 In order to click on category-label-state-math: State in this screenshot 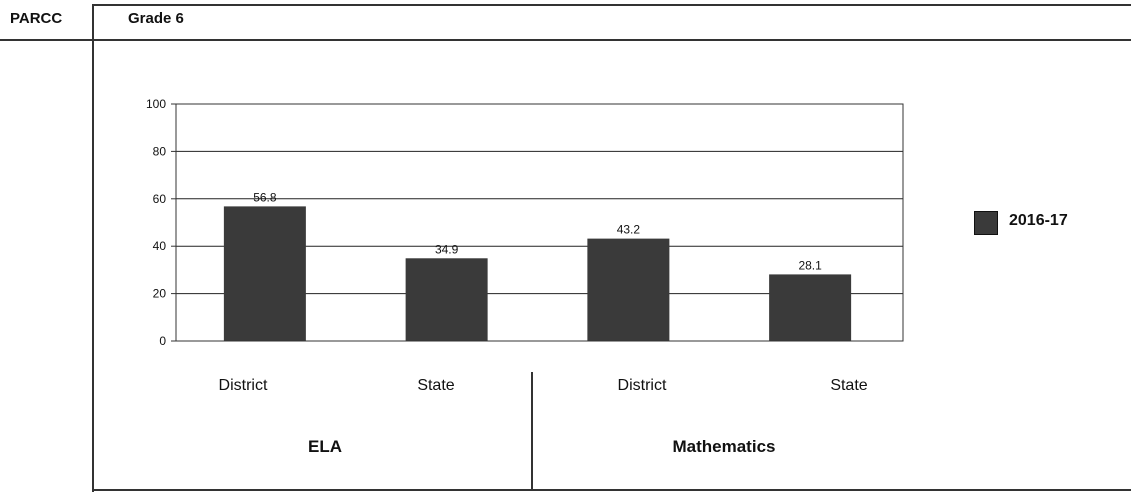, I will do `click(849, 385)`.